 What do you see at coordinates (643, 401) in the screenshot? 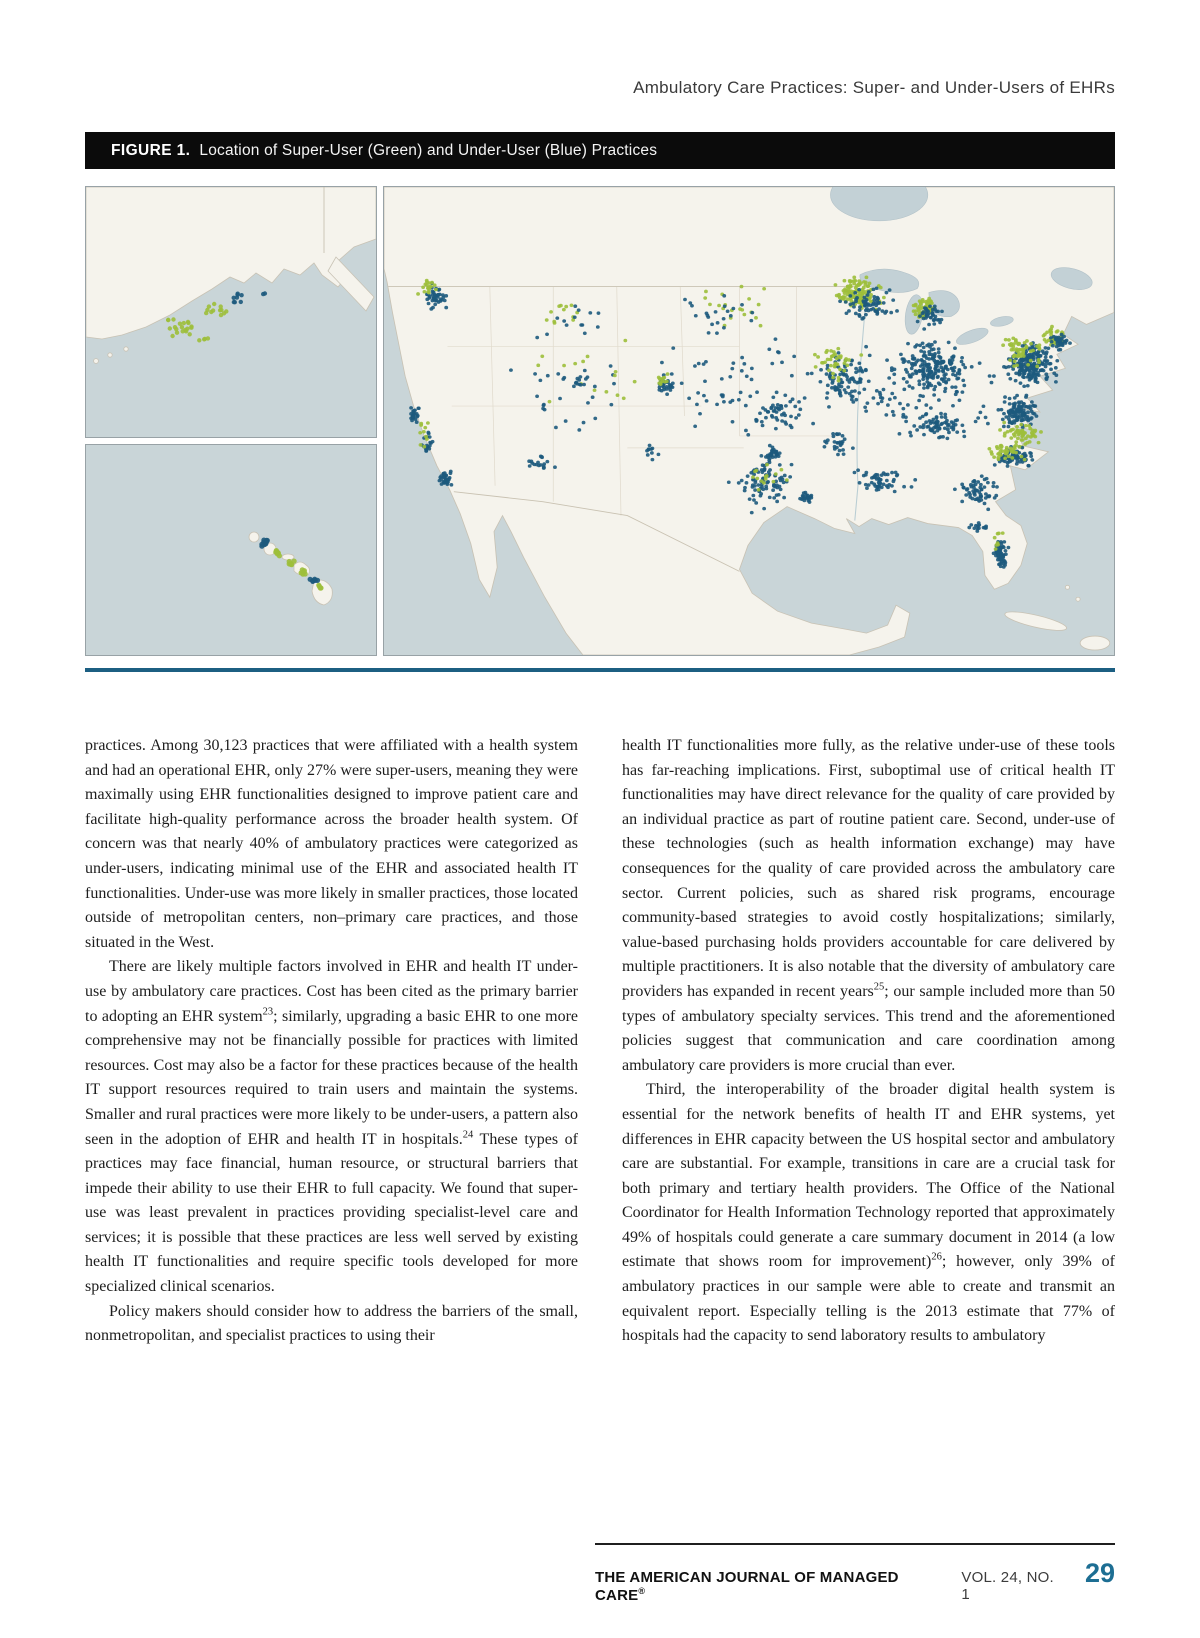
I see `state-borders` at bounding box center [643, 401].